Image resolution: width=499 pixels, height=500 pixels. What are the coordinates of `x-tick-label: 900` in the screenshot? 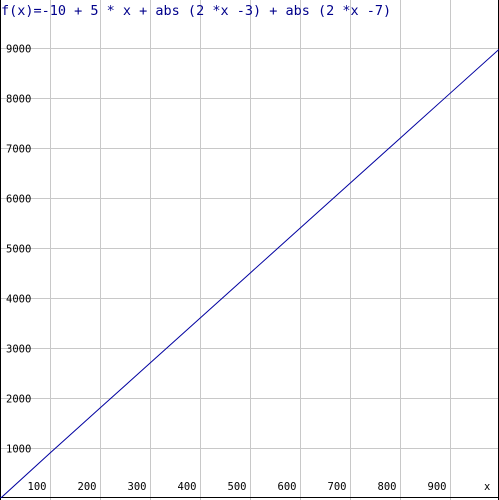 It's located at (437, 487).